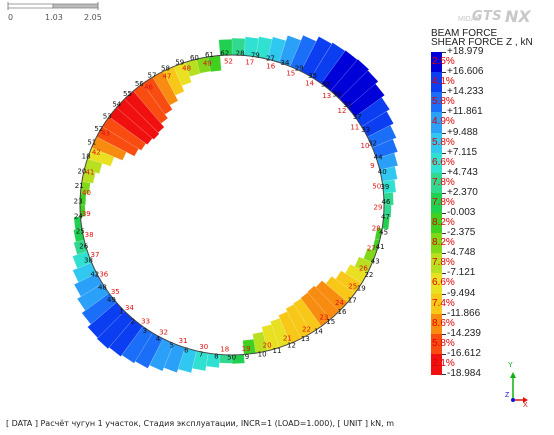 The image size is (554, 435). Describe the element at coordinates (216, 357) in the screenshot. I see `element-label: 8` at that location.